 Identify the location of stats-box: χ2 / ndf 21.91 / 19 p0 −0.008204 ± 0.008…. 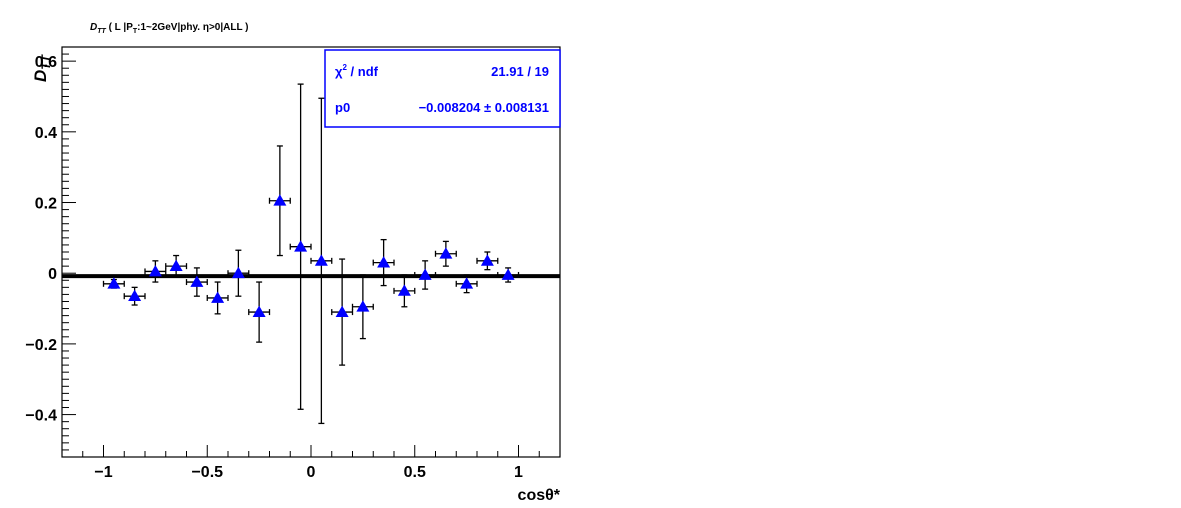
(442, 88).